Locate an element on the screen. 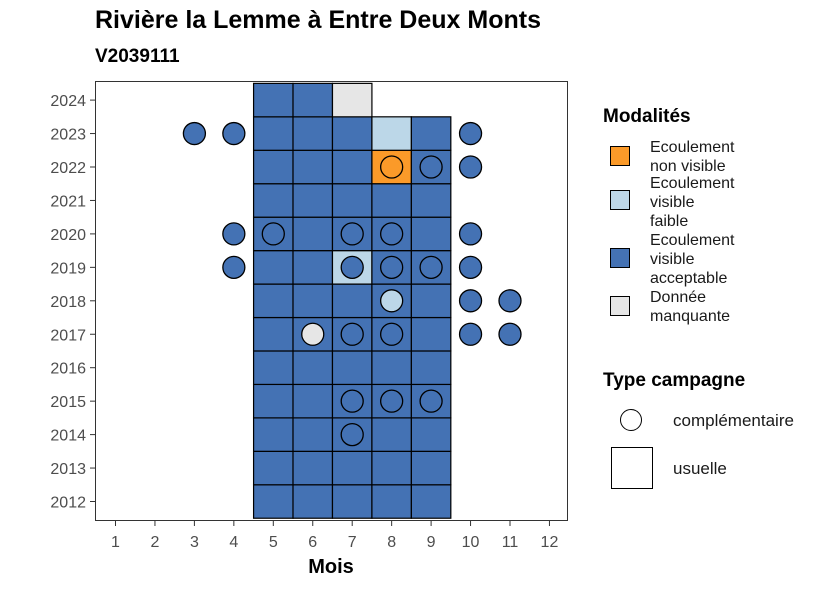 The height and width of the screenshot is (590, 826). y-tick-label: 2024 is located at coordinates (68, 101).